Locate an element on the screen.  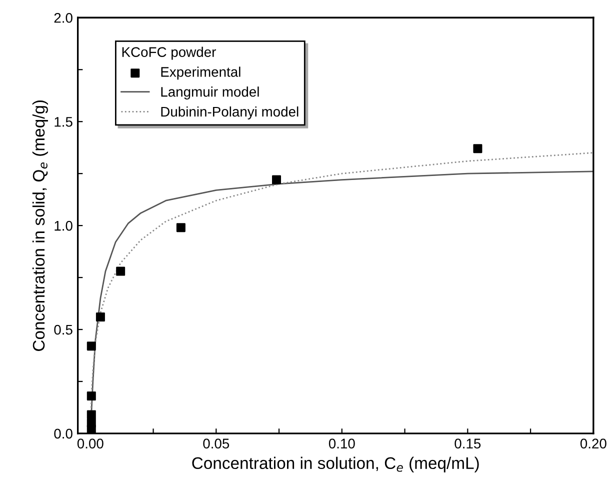
y-tick-label: 0.0 is located at coordinates (63, 433).